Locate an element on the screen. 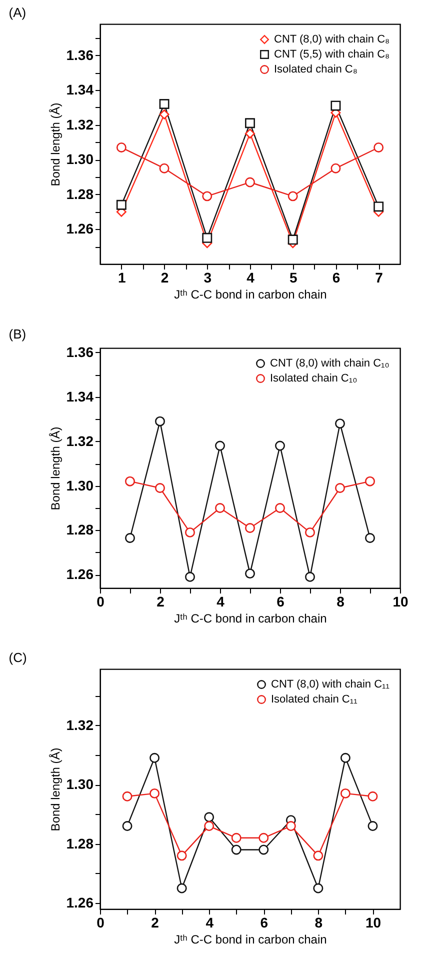 The image size is (425, 971). chart-title: (A) is located at coordinates (17, 12).